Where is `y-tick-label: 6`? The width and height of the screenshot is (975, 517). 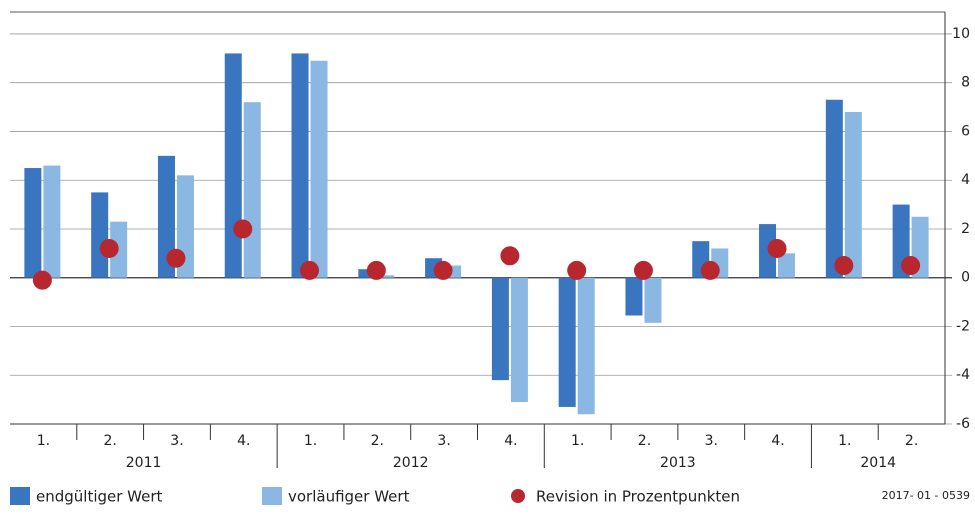 y-tick-label: 6 is located at coordinates (965, 131).